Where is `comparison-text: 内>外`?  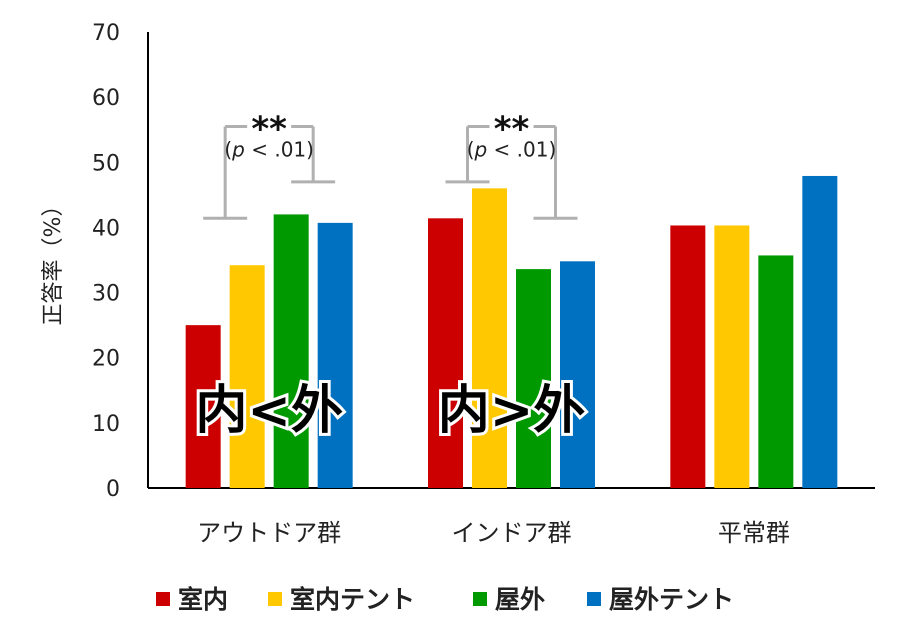
comparison-text: 内>外 is located at coordinates (512, 411).